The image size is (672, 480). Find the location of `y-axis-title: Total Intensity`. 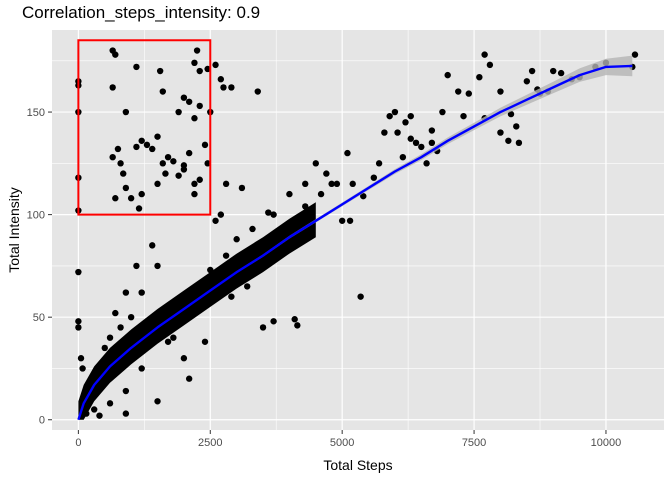

y-axis-title: Total Intensity is located at coordinates (14, 230).